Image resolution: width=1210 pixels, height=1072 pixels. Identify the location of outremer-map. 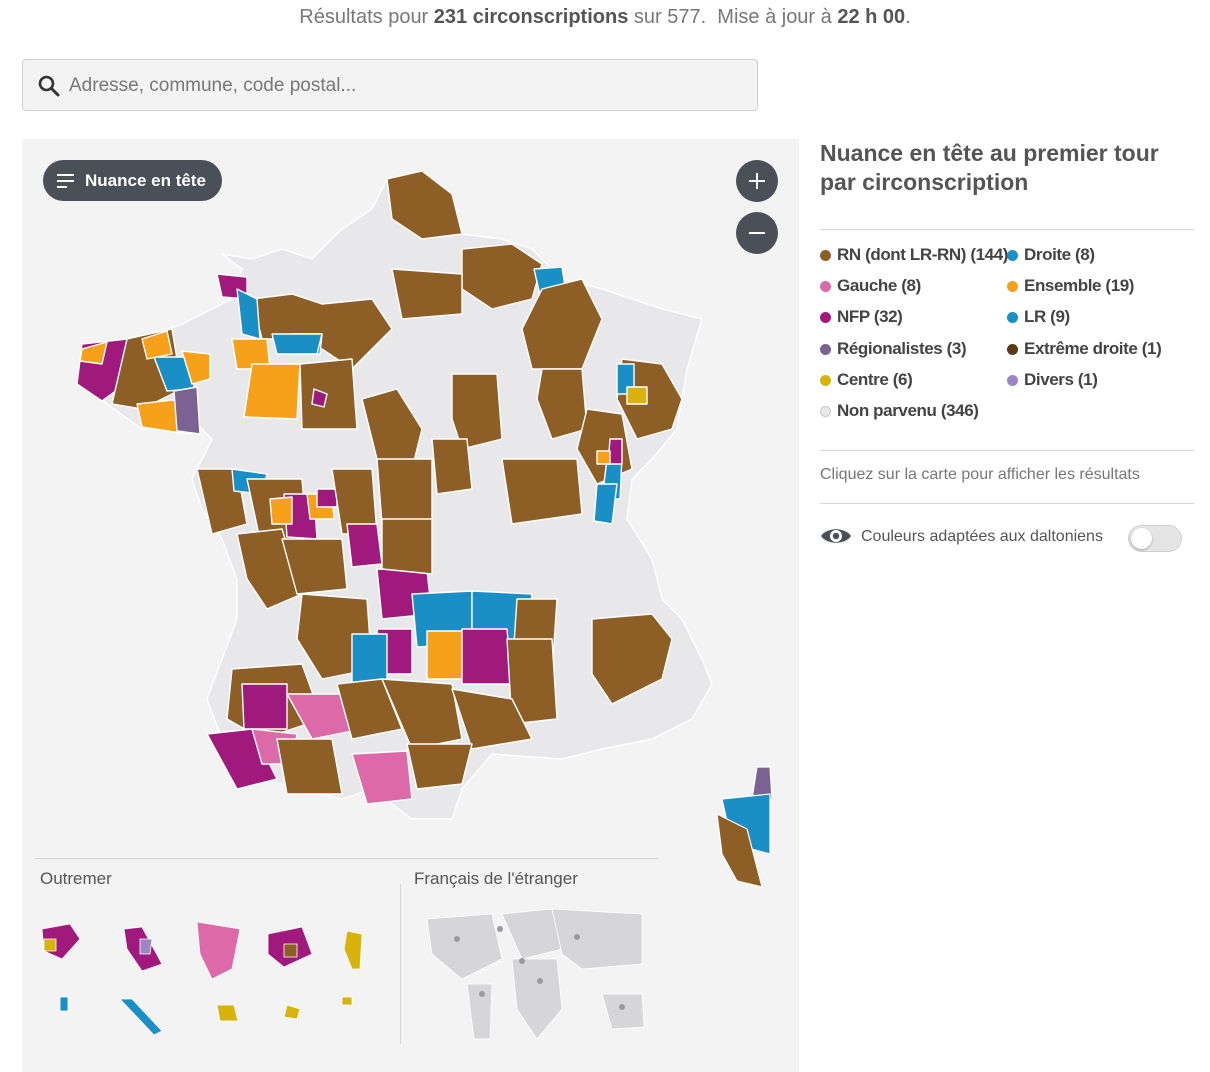
(202, 978).